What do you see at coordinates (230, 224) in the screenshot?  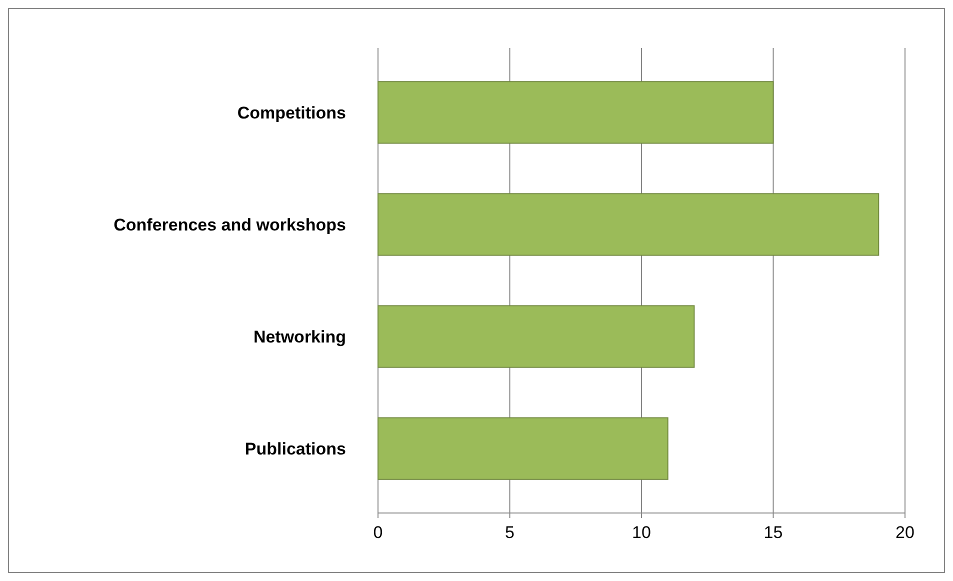 I see `y-tick-label: Conferences and workshops` at bounding box center [230, 224].